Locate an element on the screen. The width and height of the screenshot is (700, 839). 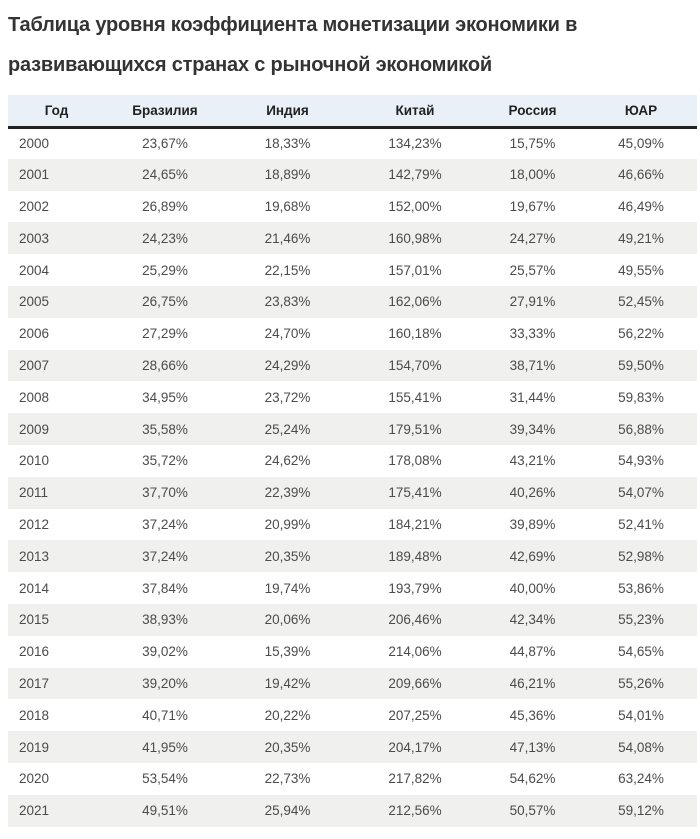
value-cell: 63,24% is located at coordinates (641, 779).